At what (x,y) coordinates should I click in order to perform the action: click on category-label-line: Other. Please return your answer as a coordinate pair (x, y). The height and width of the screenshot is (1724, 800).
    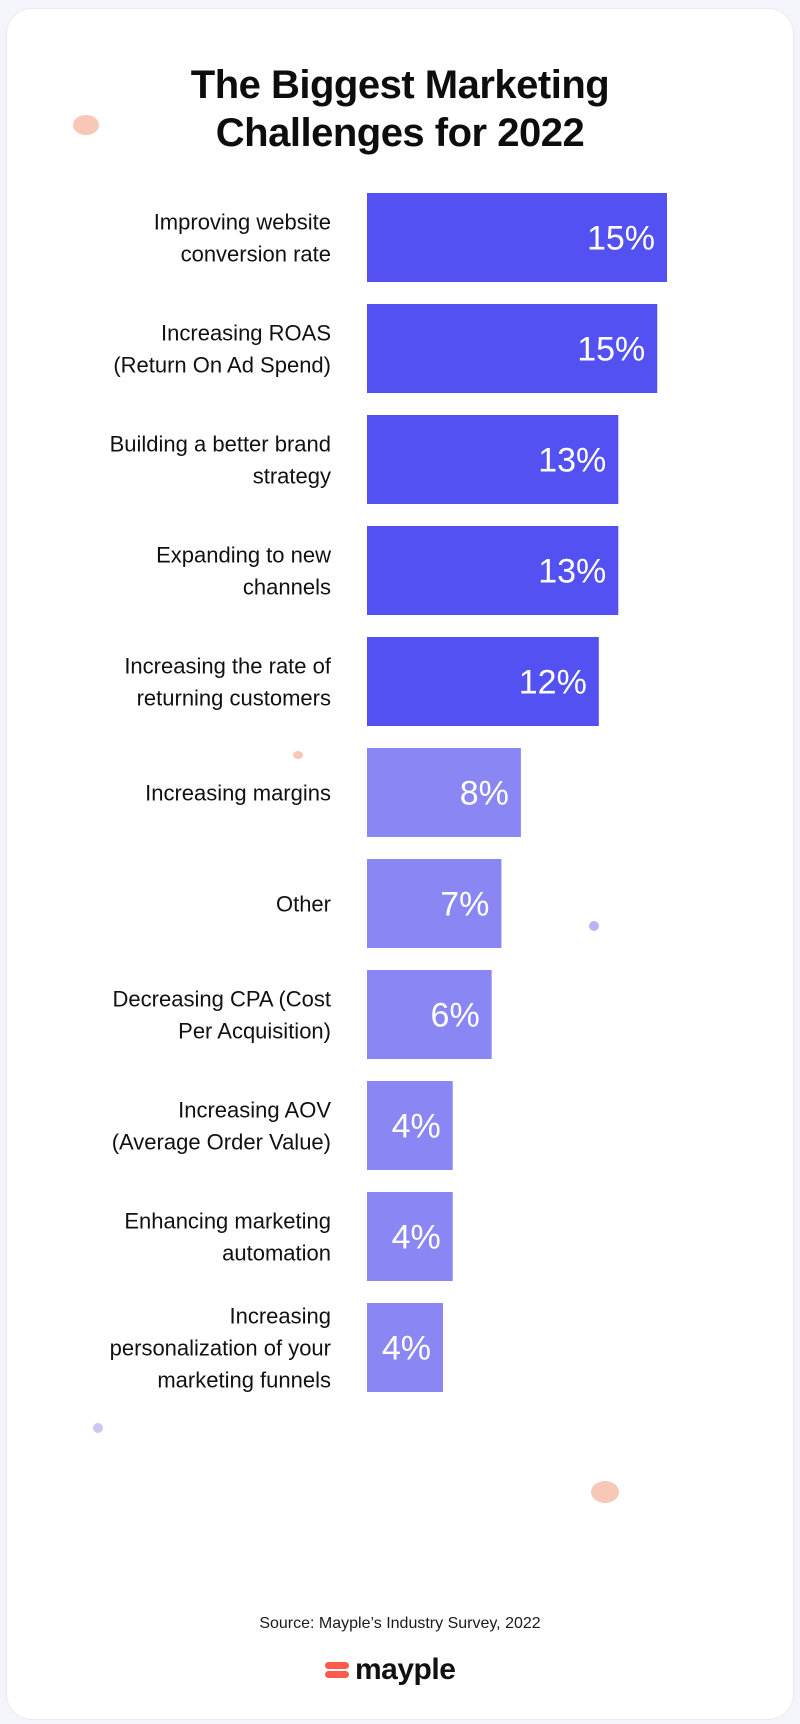
    Looking at the image, I should click on (303, 904).